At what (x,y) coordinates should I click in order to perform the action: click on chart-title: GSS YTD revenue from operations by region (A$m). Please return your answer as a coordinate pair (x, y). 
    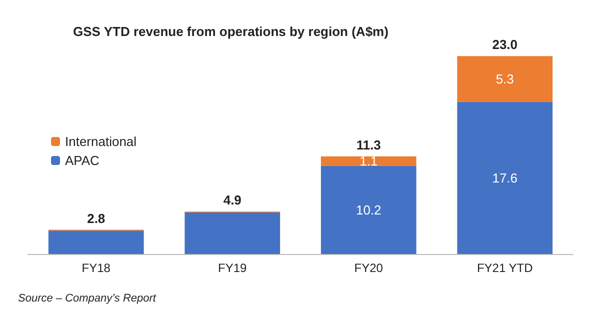
    Looking at the image, I should click on (230, 31).